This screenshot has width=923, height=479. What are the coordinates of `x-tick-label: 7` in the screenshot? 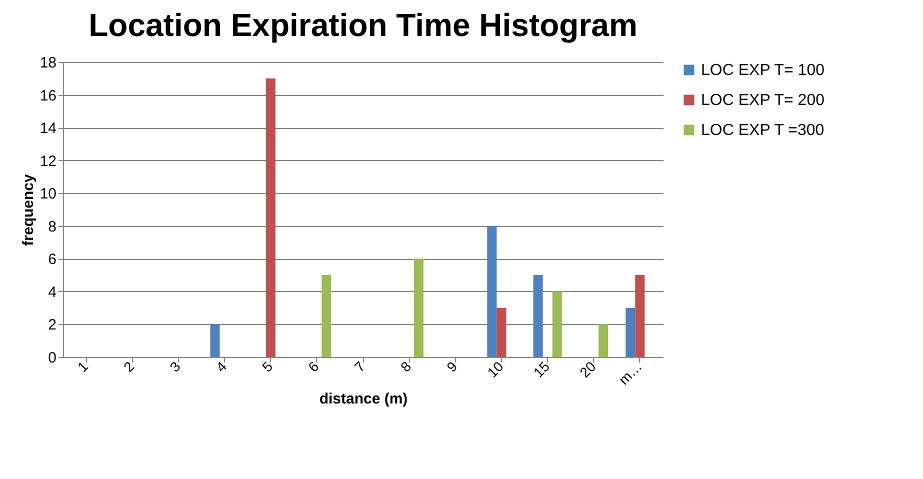 It's located at (359, 366).